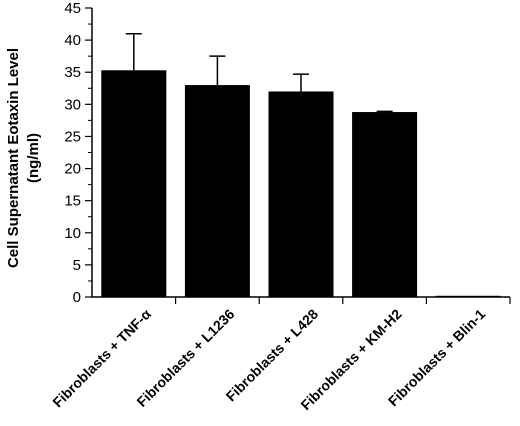 The image size is (520, 426). What do you see at coordinates (72, 72) in the screenshot?
I see `y-tick-label: 35` at bounding box center [72, 72].